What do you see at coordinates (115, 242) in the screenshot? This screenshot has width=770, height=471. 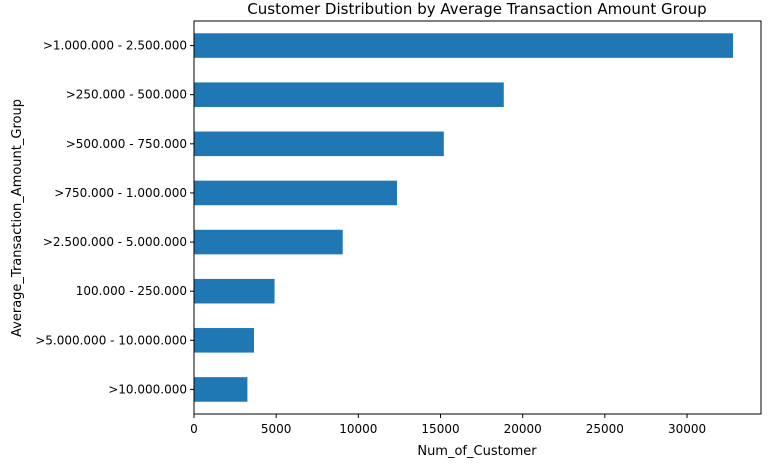 I see `y-tick-label: >2.500.000 - 5.000.000` at bounding box center [115, 242].